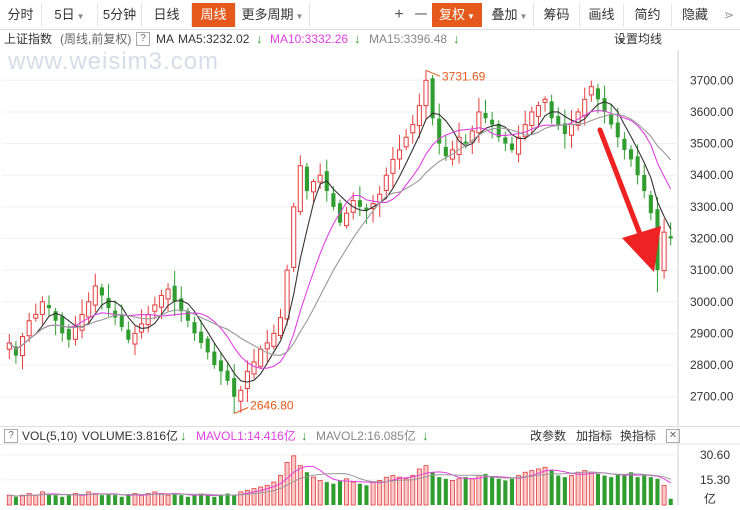 The image size is (740, 510). What do you see at coordinates (50, 436) in the screenshot?
I see `vol-name: VOL(5,10)` at bounding box center [50, 436].